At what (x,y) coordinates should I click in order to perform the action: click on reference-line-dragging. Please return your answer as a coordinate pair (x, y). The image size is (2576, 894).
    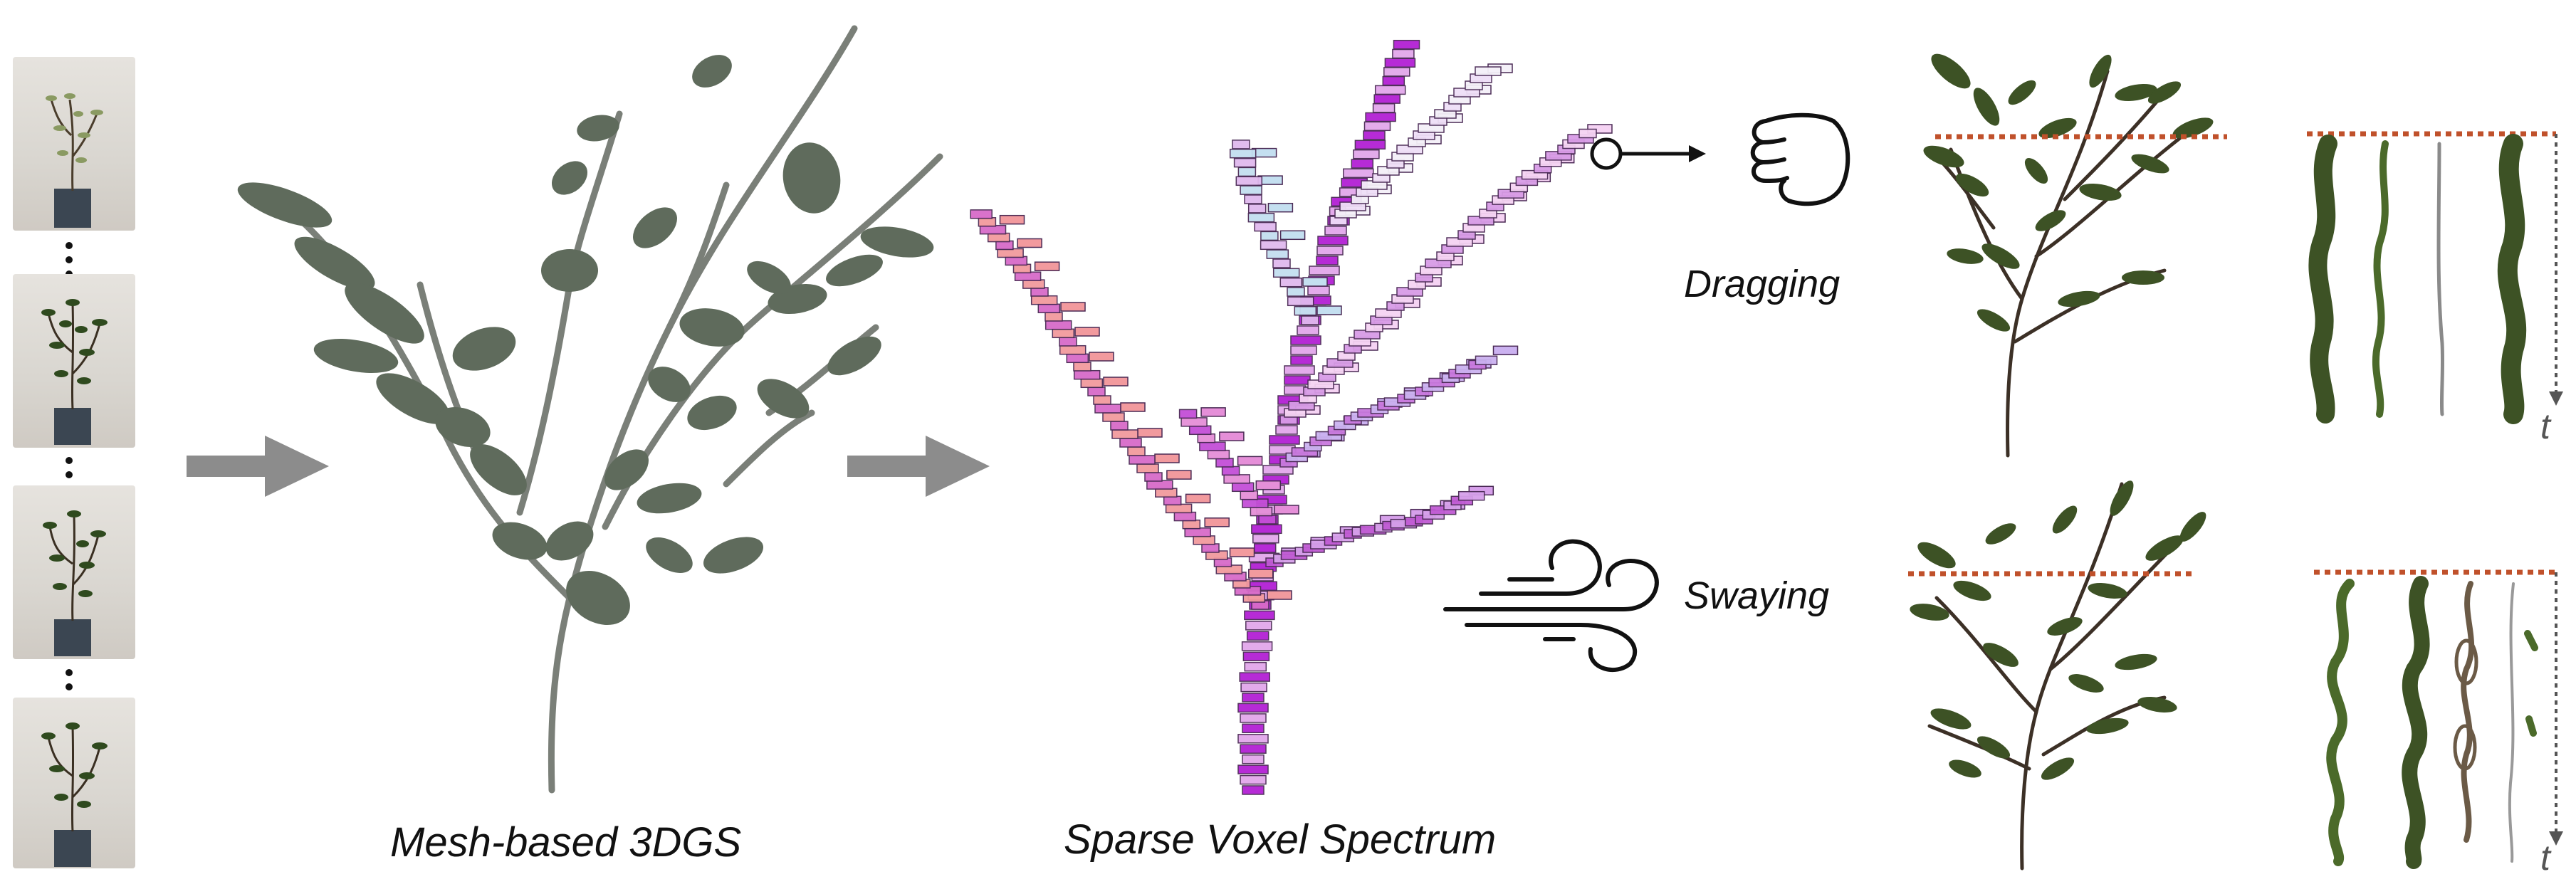
    Looking at the image, I should click on (2081, 137).